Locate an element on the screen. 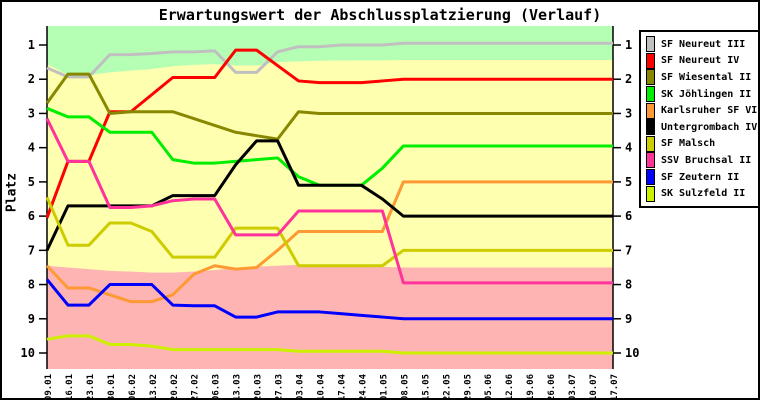  legend-item-sk-j-hlingen-ii: SK Jöhlingen II is located at coordinates (699, 94).